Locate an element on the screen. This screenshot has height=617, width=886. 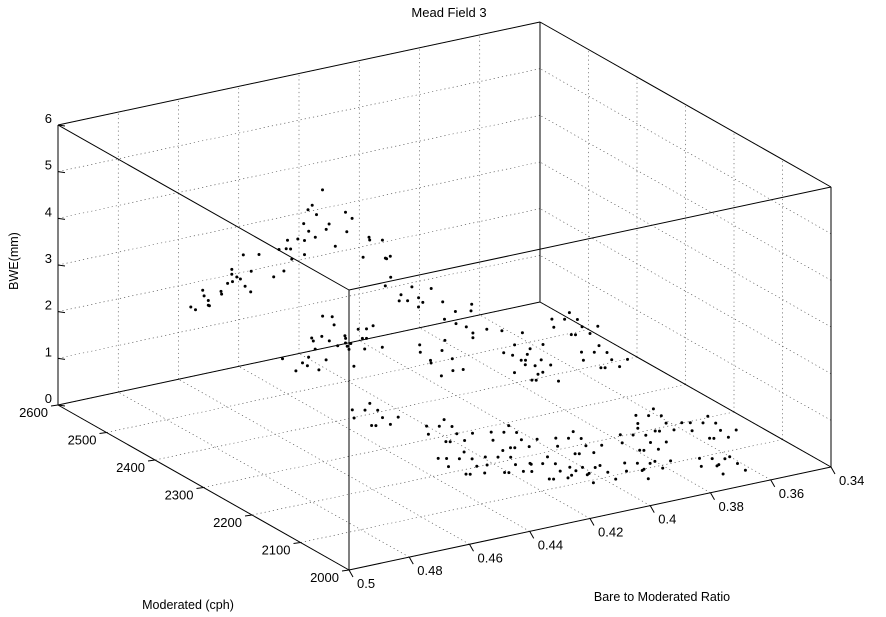
x-axis-label: Bare to Moderated Ratio is located at coordinates (662, 597).